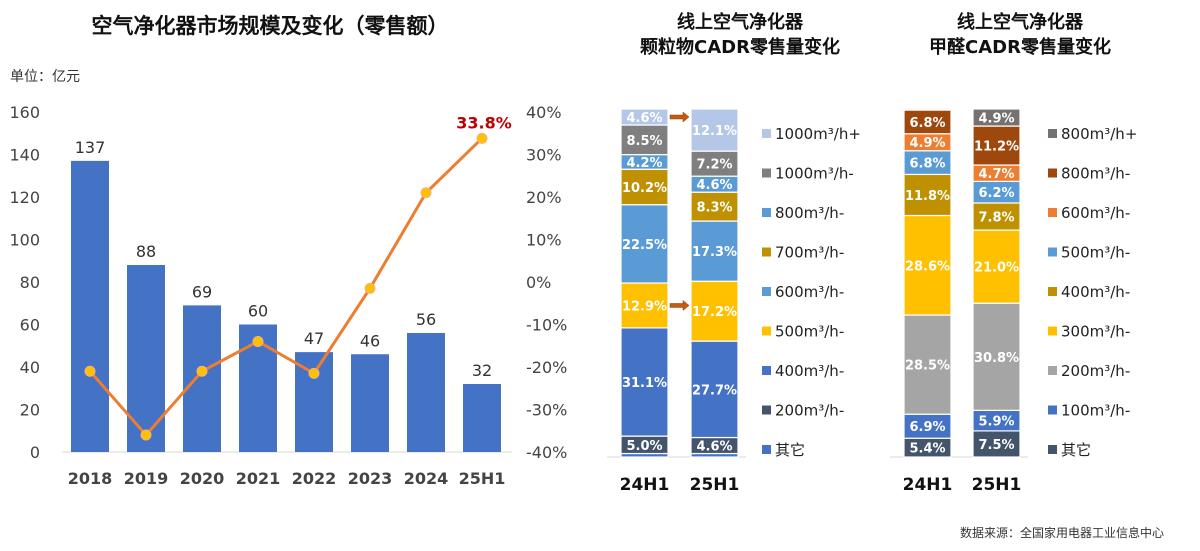  I want to click on x-tick-label: 2019, so click(146, 478).